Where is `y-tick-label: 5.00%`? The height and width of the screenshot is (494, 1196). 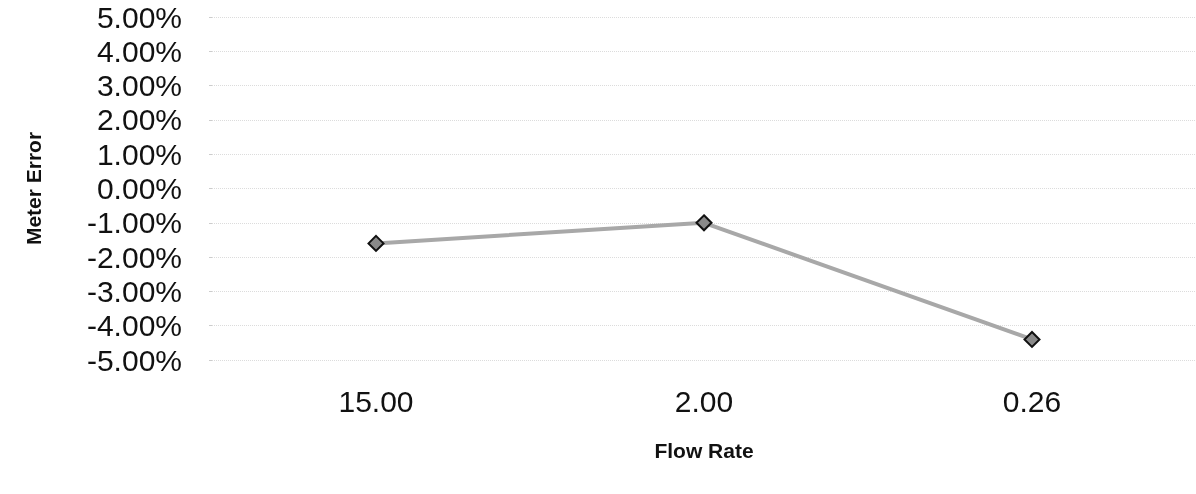 y-tick-label: 5.00% is located at coordinates (139, 17).